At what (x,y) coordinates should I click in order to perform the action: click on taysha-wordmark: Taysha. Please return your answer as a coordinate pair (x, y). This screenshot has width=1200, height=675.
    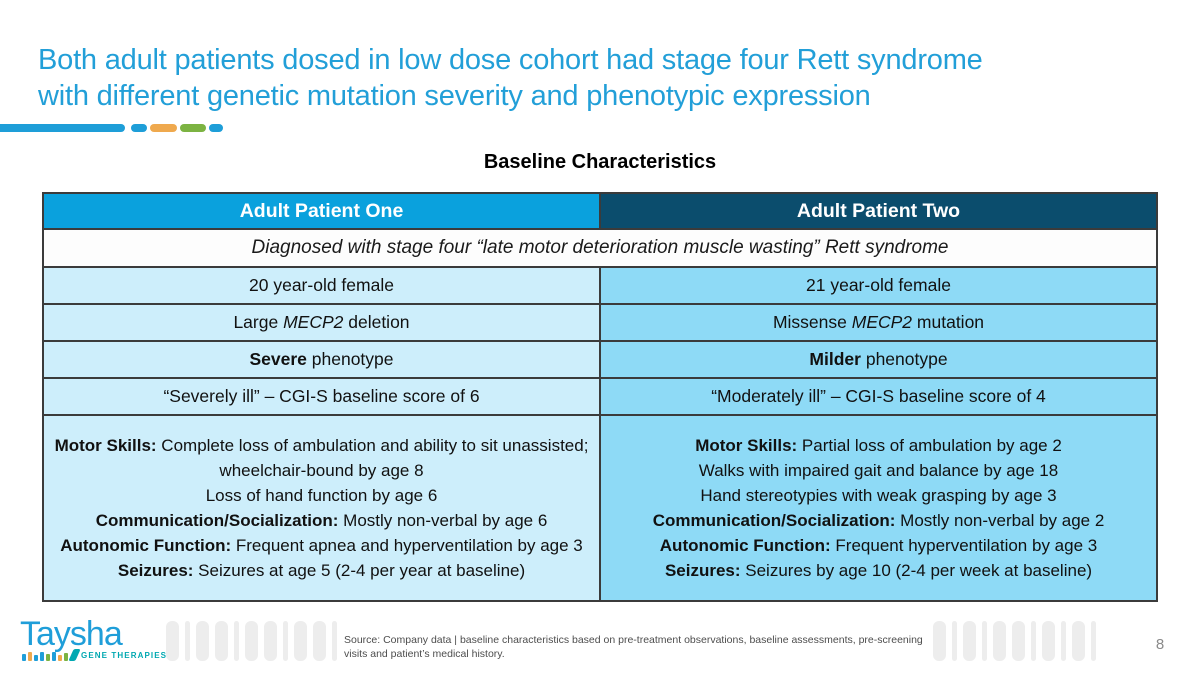
    Looking at the image, I should click on (71, 634).